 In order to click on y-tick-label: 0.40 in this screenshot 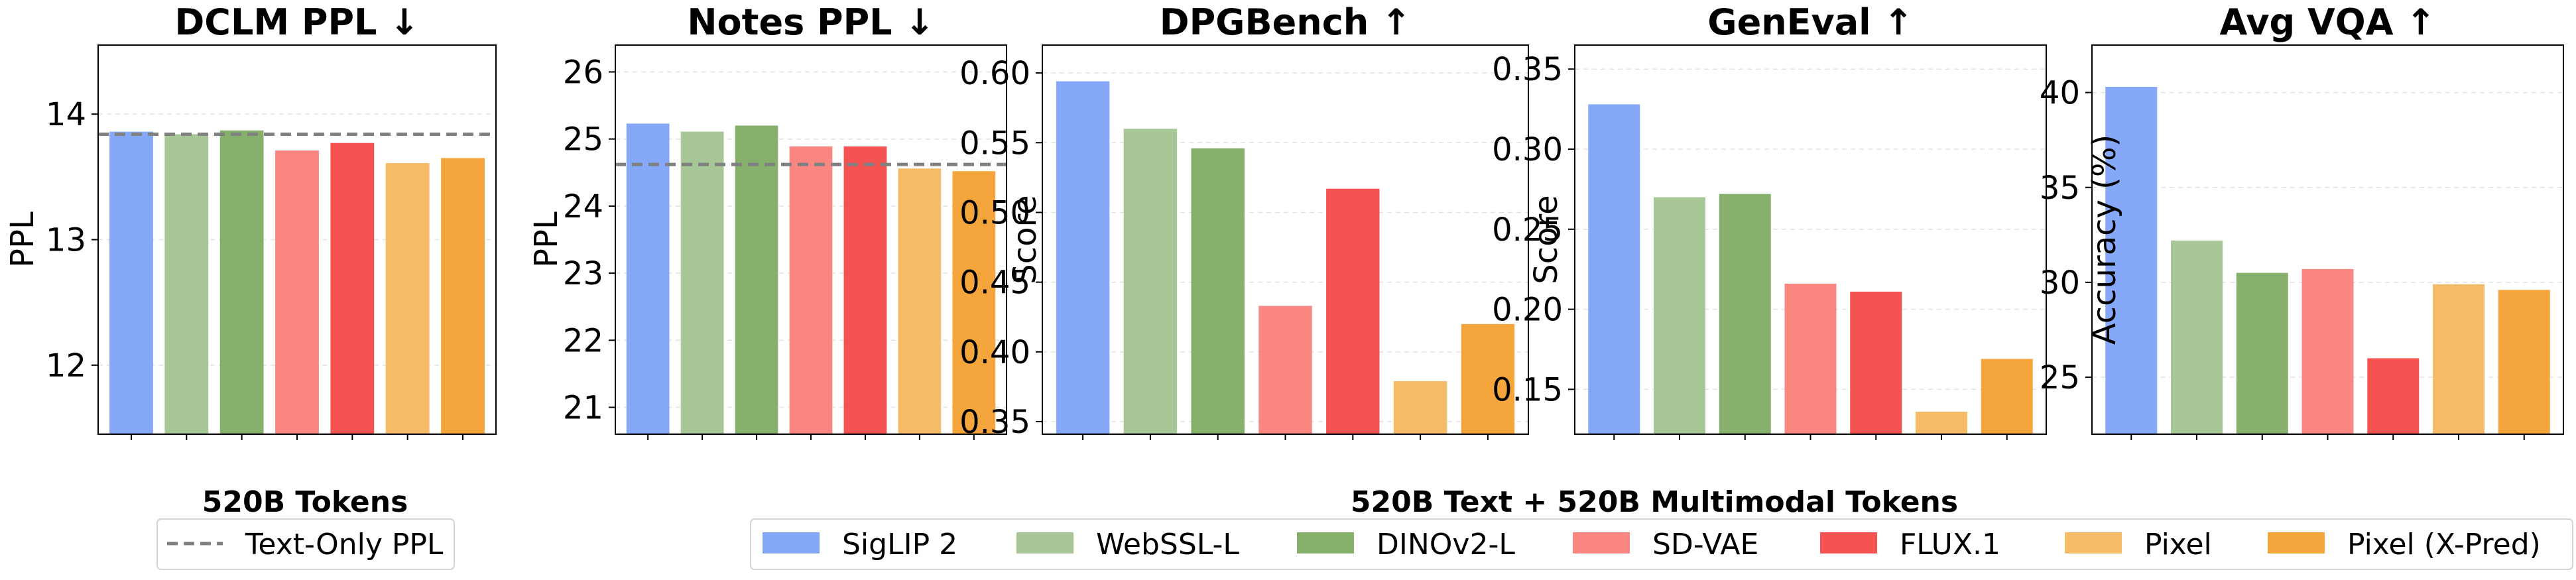, I will do `click(994, 352)`.